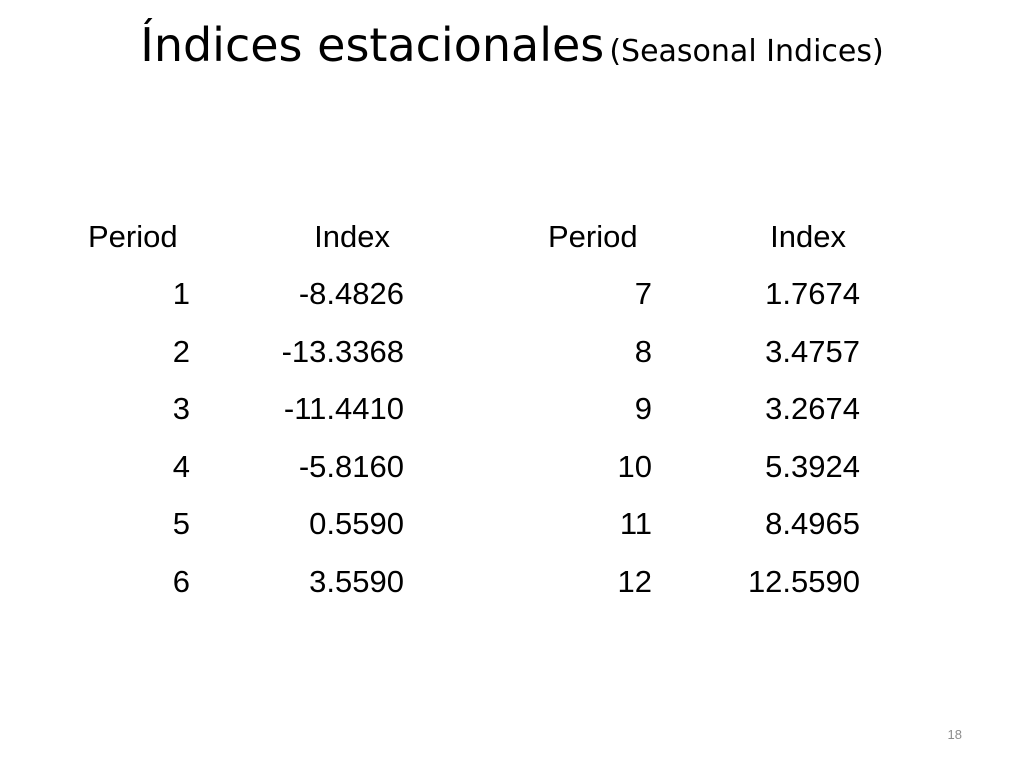  Describe the element at coordinates (704, 525) in the screenshot. I see `table-row: 11 8.4965` at that location.